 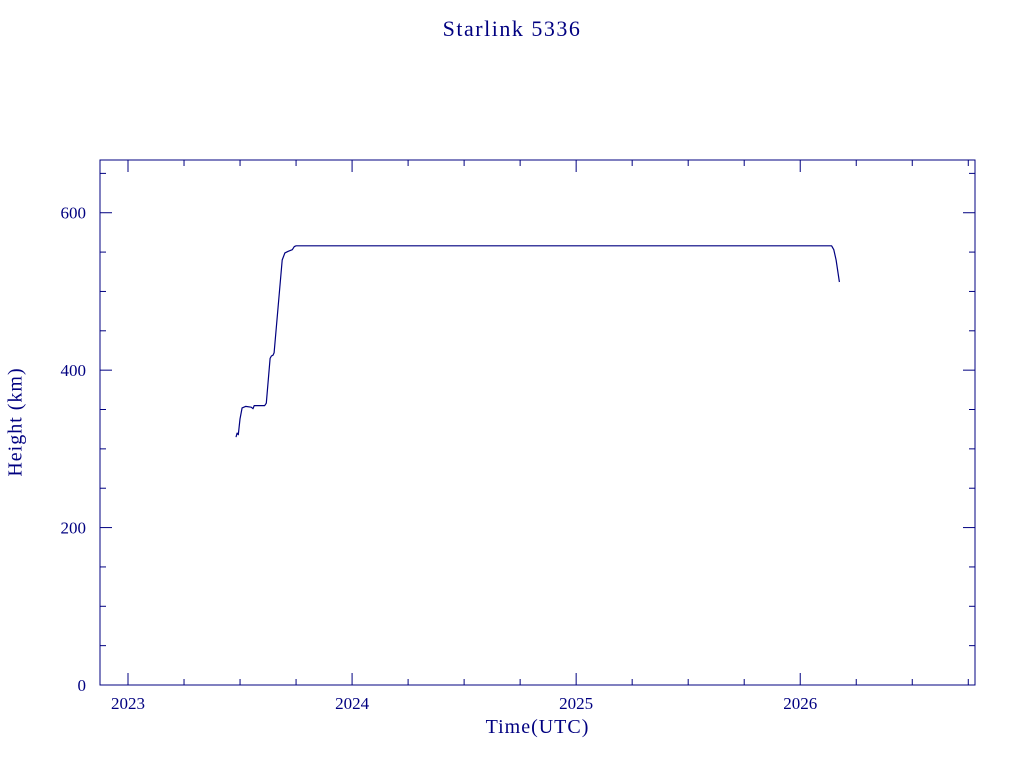 I want to click on x-tick-label: 2024, so click(x=352, y=703).